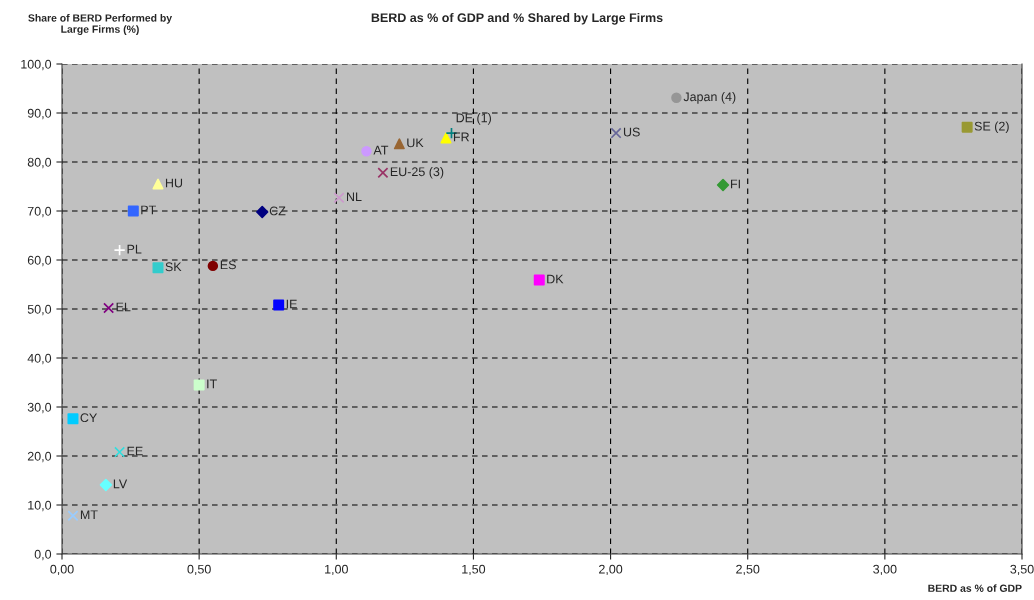 The image size is (1034, 600). Describe the element at coordinates (336, 570) in the screenshot. I see `x-tick-label: 1,00` at that location.